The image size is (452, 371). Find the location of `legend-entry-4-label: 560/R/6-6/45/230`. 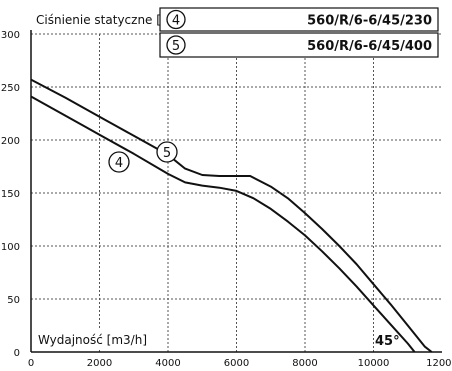

legend-entry-4-label: 560/R/6-6/45/230 is located at coordinates (369, 21).